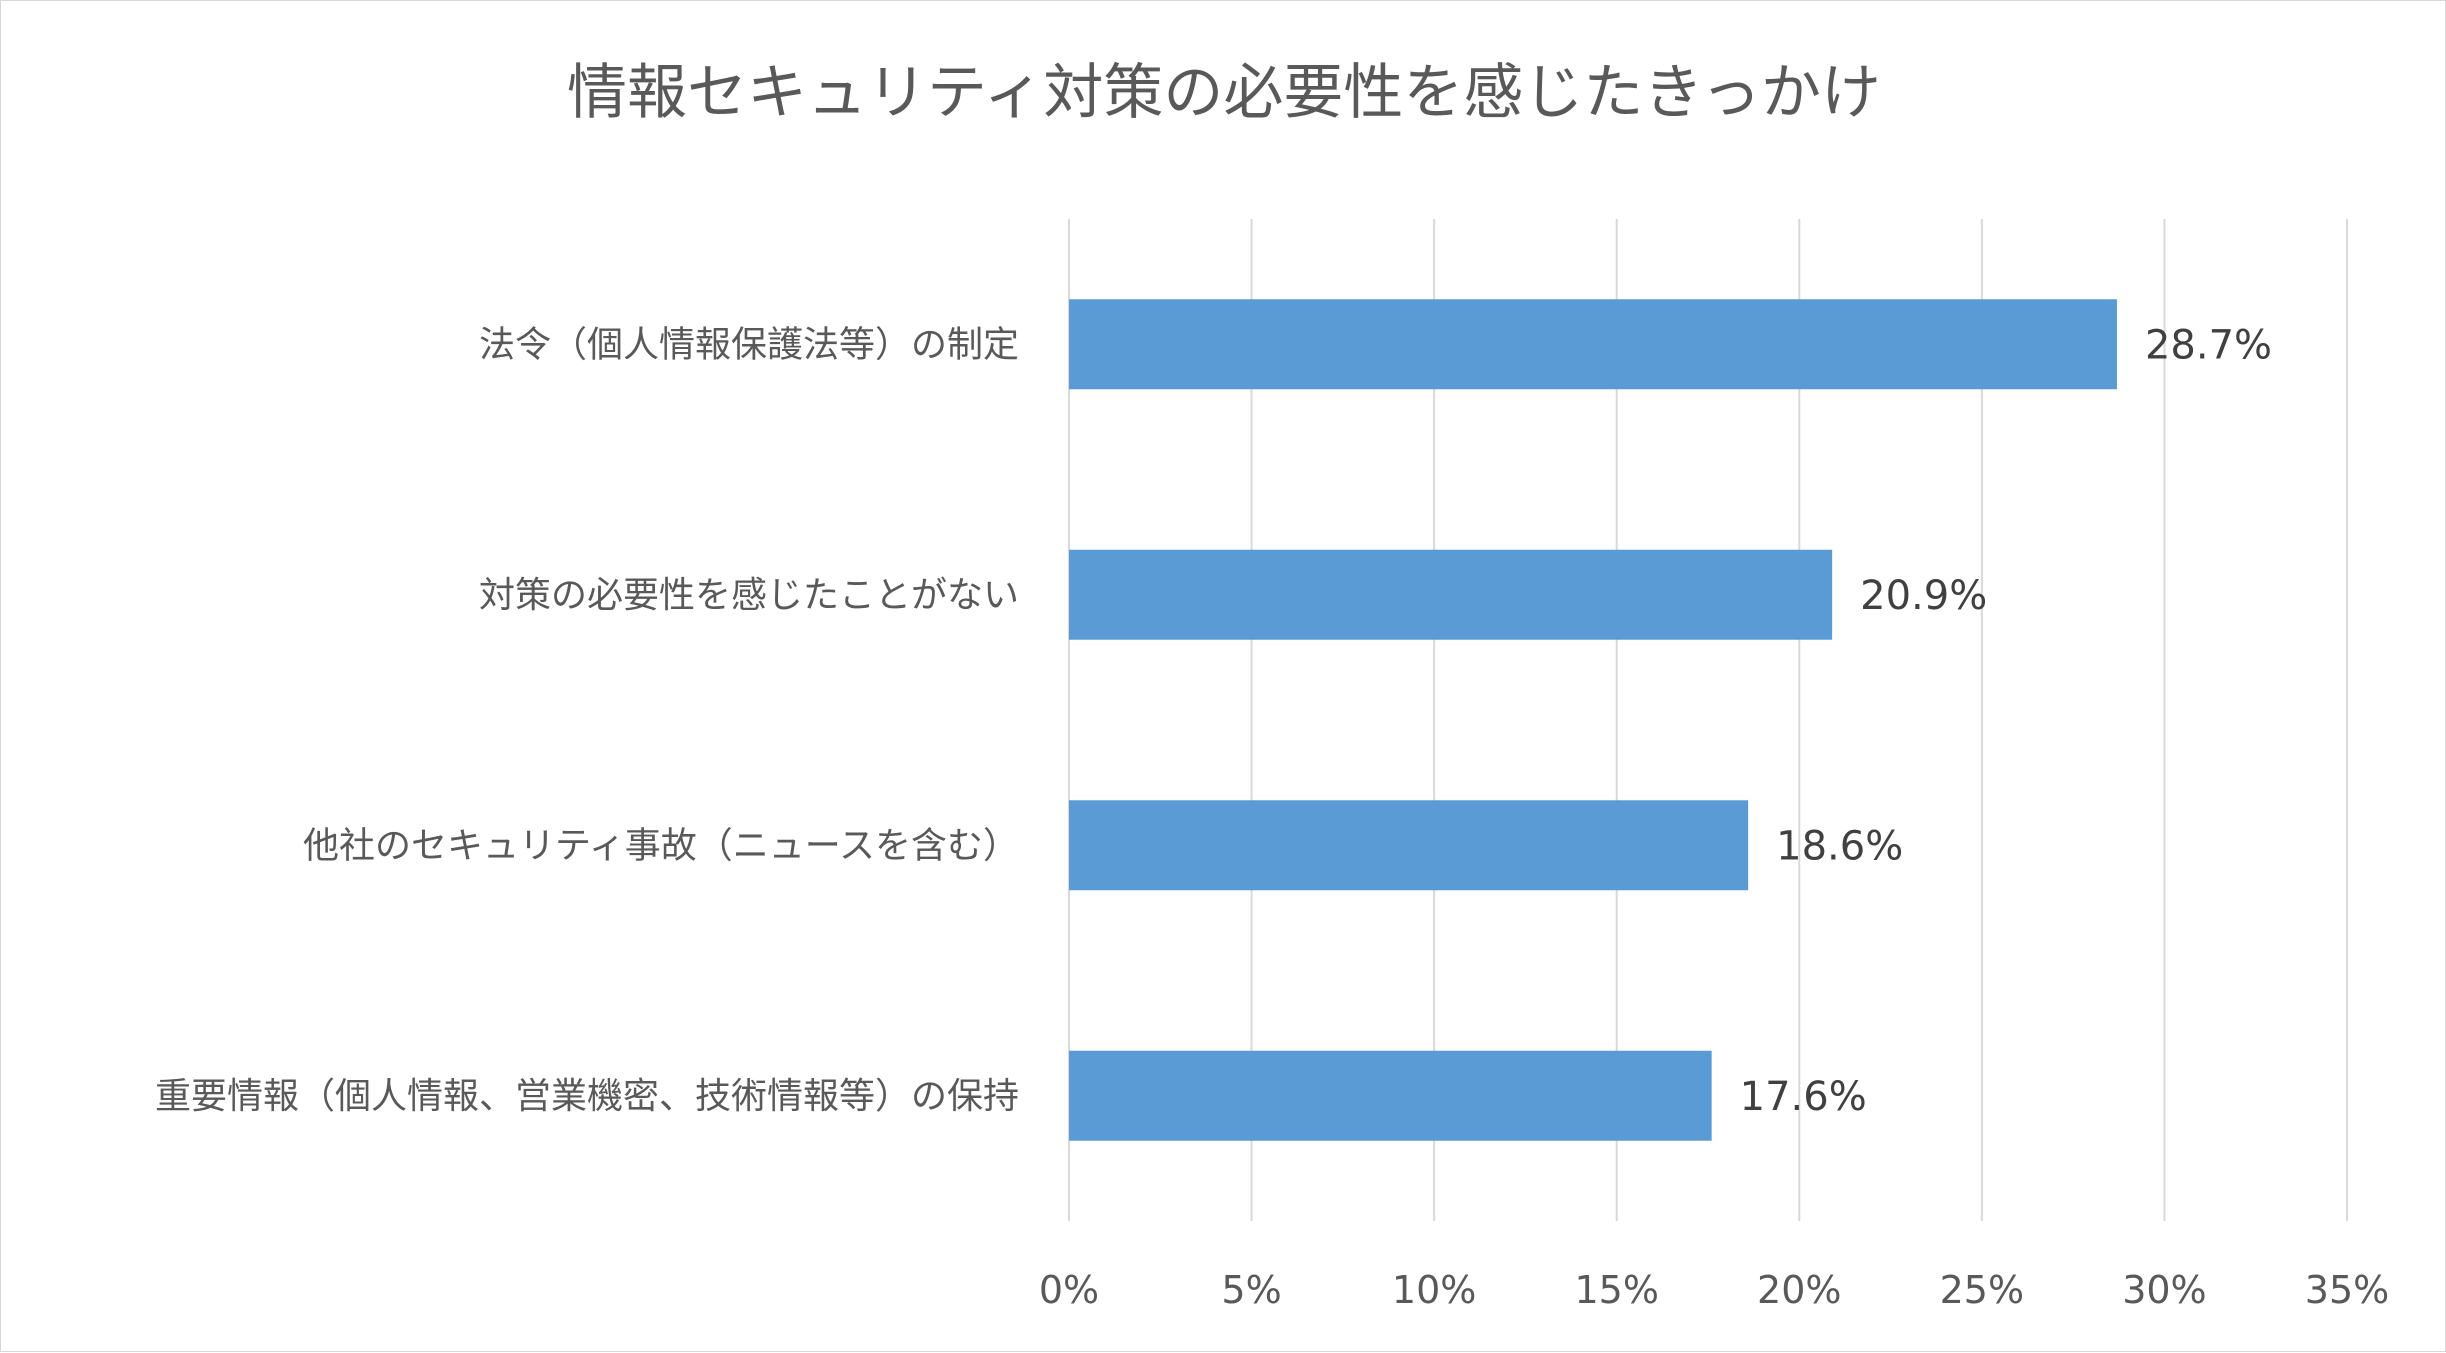 The height and width of the screenshot is (1353, 2446). I want to click on x-tick-label: 0%, so click(1069, 1290).